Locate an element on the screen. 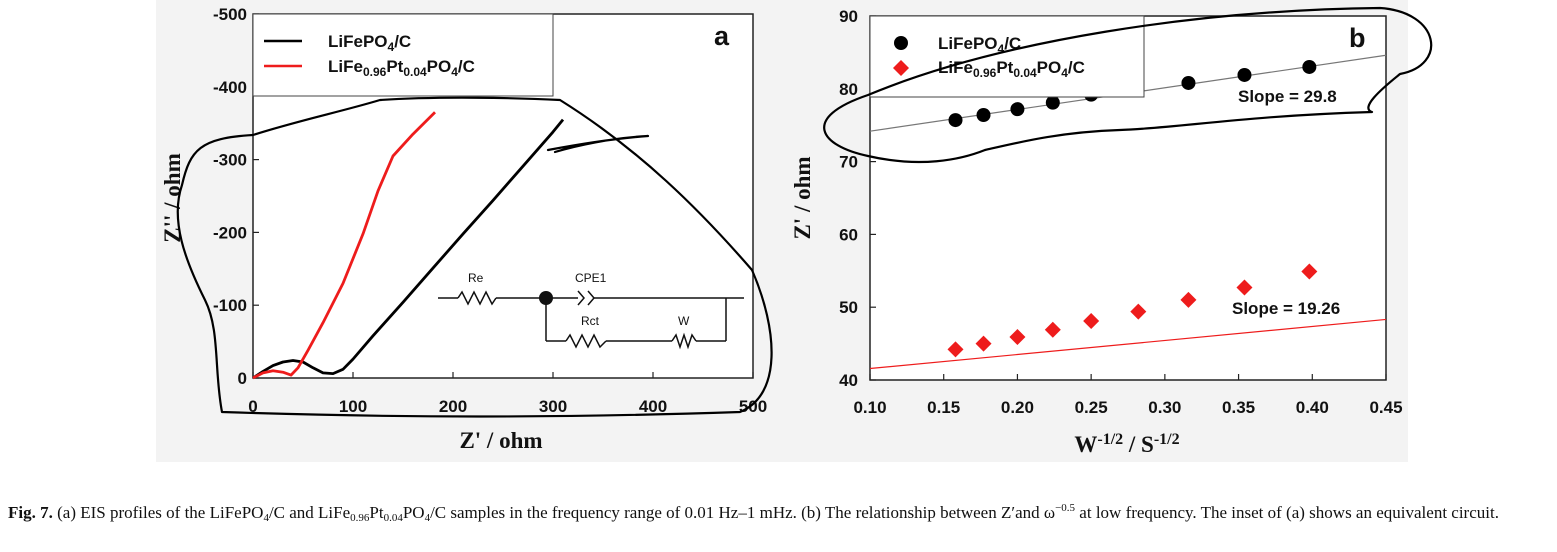 The height and width of the screenshot is (552, 1557). x-tick-label: 0 is located at coordinates (252, 406).